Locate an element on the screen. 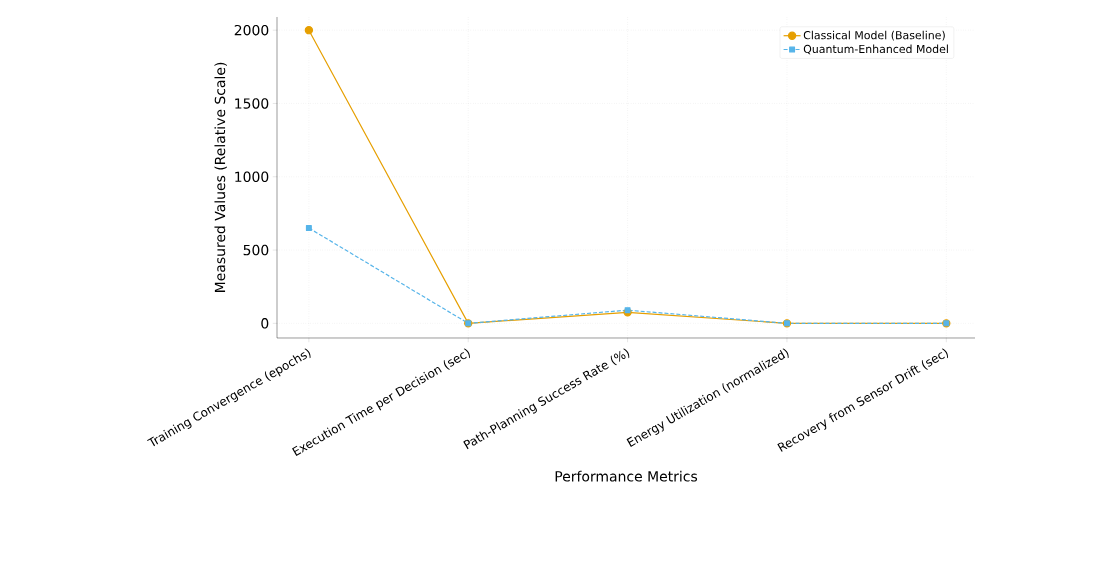 Image resolution: width=1105 pixels, height=574 pixels. y-axis-title: Measured Values (Relative Scale) is located at coordinates (220, 177).